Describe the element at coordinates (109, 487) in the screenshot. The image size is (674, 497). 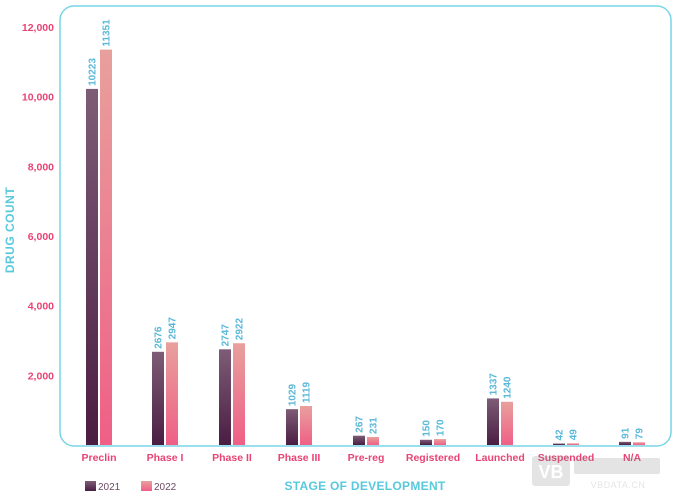
I see `legend-label-2021: 2021` at that location.